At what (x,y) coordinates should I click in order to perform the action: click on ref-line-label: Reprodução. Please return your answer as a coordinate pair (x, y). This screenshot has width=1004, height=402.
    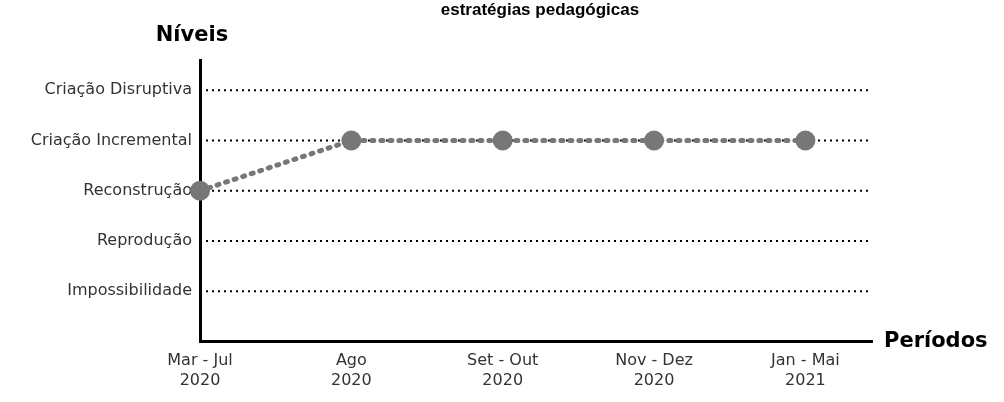
    Looking at the image, I should click on (144, 240).